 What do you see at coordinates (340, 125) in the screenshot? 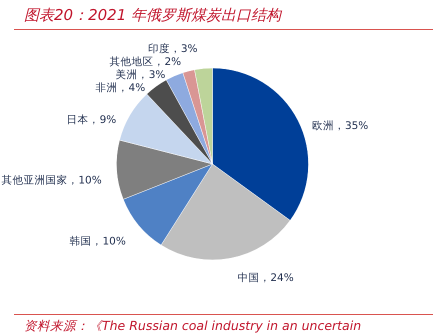
I see `slice-label: 欧洲，35%` at bounding box center [340, 125].